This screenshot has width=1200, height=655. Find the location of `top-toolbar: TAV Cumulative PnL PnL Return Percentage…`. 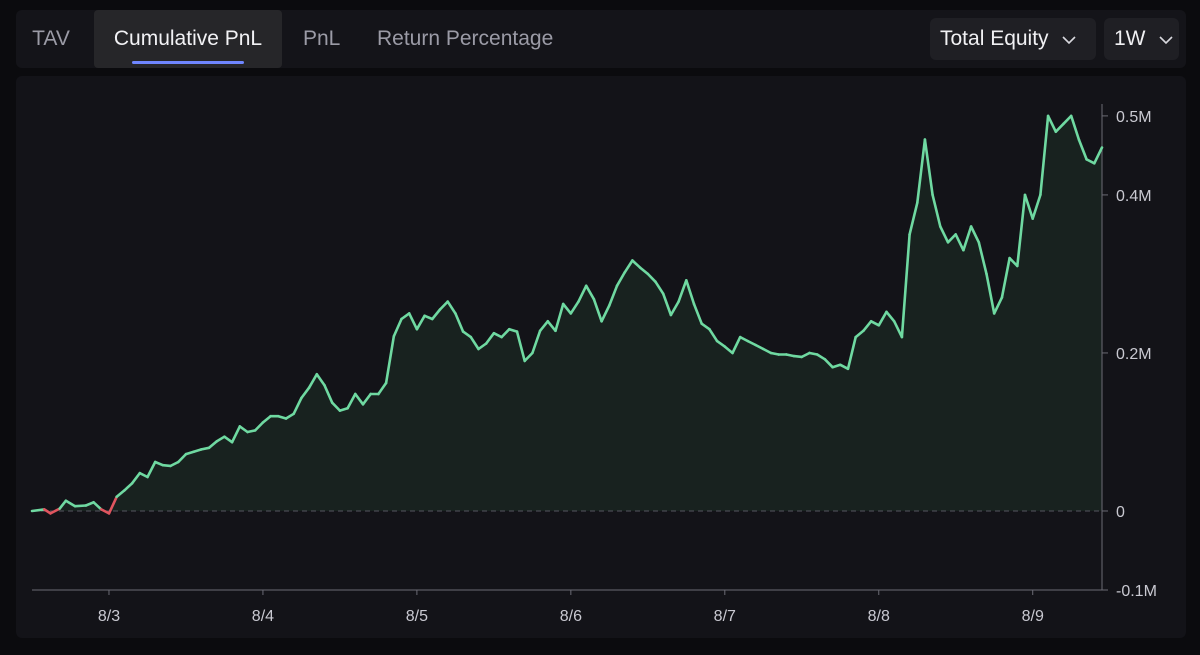

top-toolbar: TAV Cumulative PnL PnL Return Percentage… is located at coordinates (601, 39).